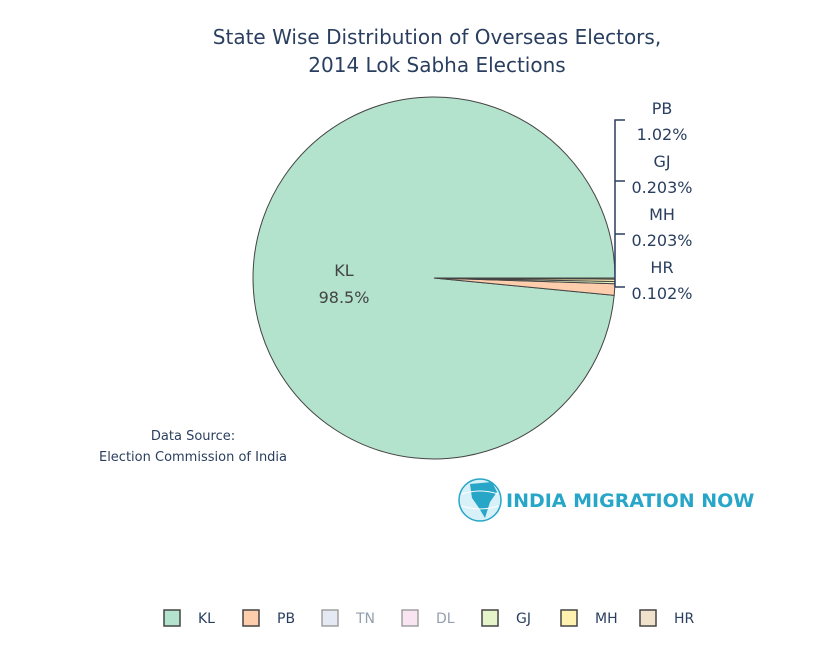 The height and width of the screenshot is (648, 825). Describe the element at coordinates (661, 240) in the screenshot. I see `outside-value-mh: 0.203%` at that location.